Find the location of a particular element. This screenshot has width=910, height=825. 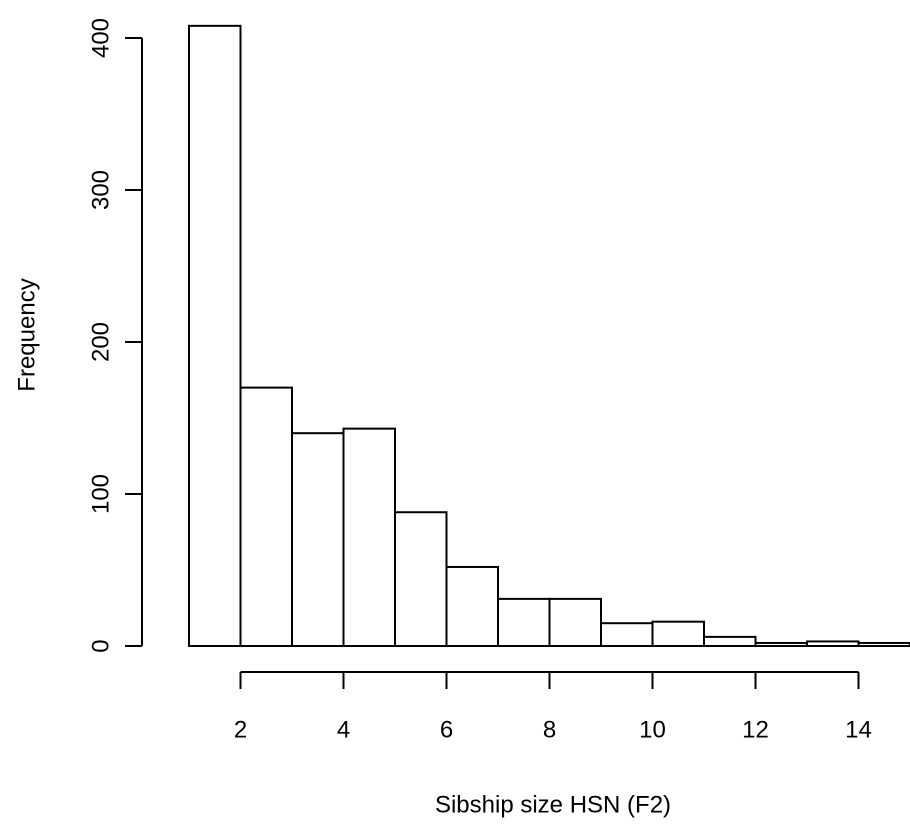

y-tick-label: 400 is located at coordinates (100, 38).